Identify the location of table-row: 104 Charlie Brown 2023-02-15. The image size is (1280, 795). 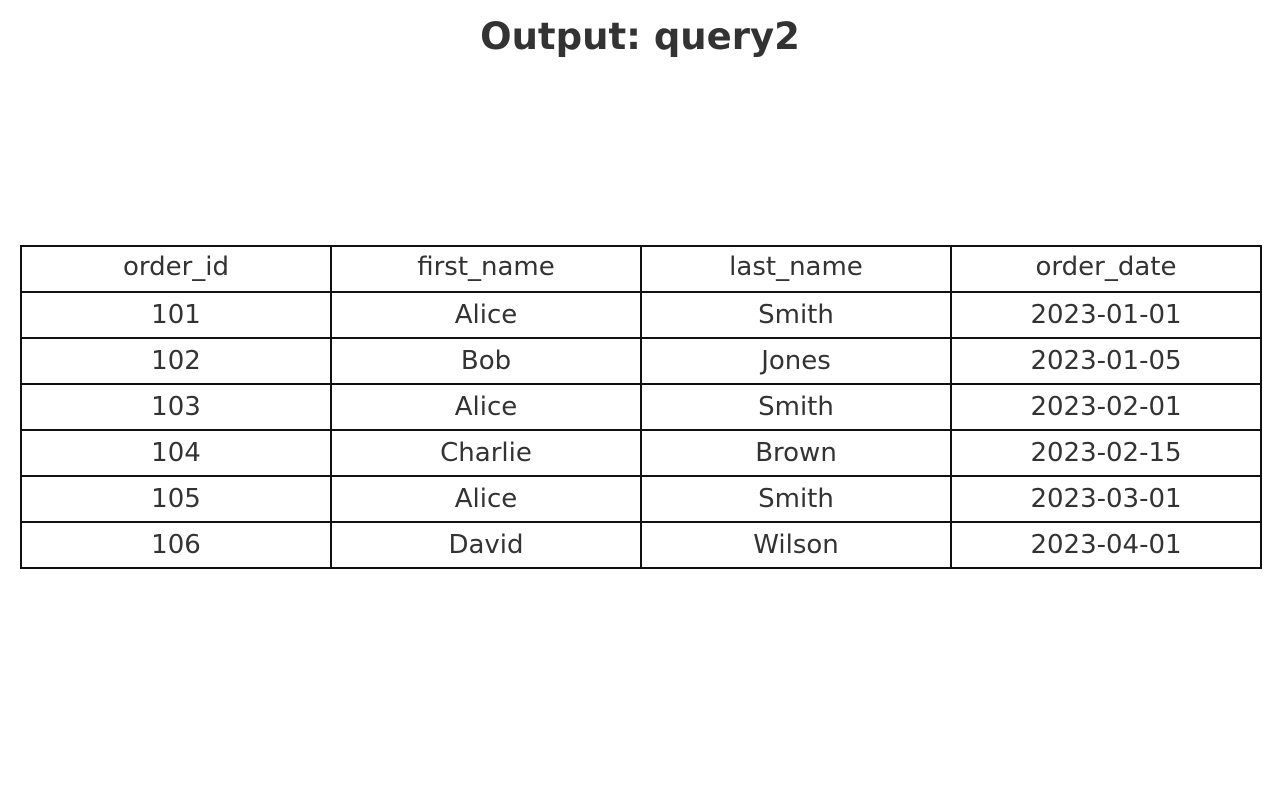
(641, 453).